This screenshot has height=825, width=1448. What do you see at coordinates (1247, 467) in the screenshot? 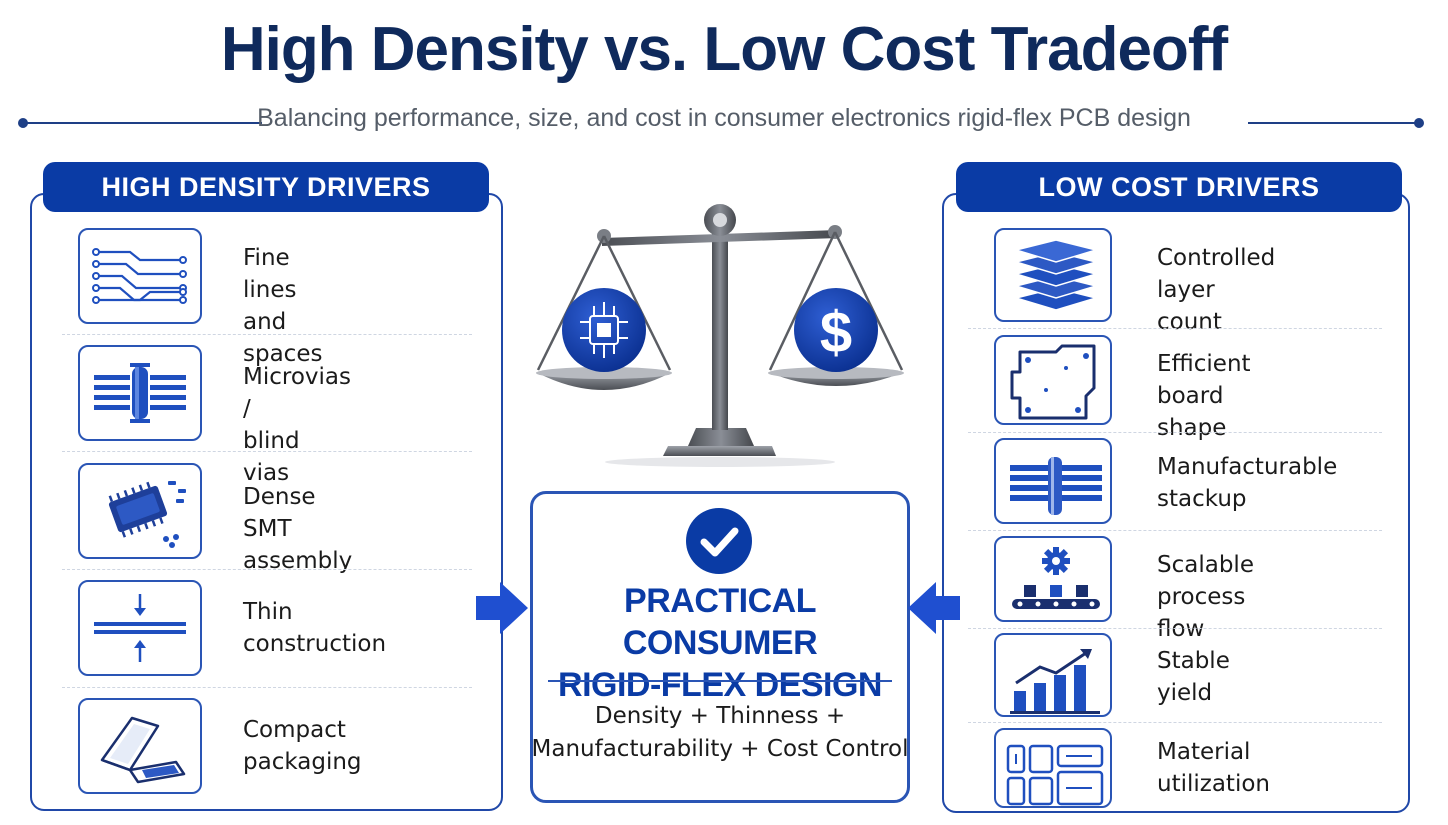
I see `label-line1: Manufacturable` at bounding box center [1247, 467].